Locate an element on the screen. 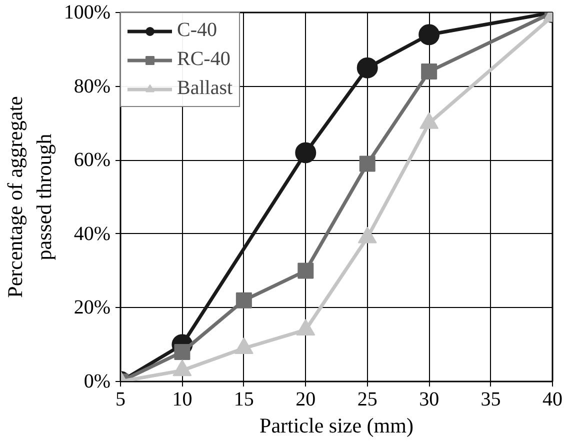 This screenshot has width=573, height=446. y-tick-label: 100% is located at coordinates (87, 13).